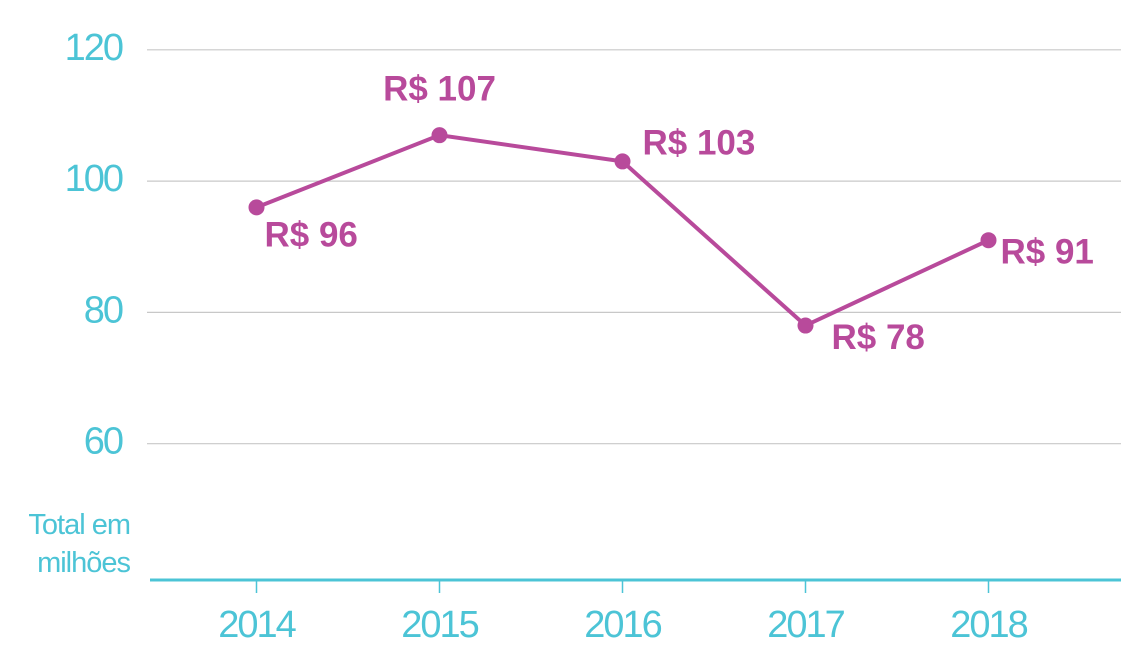 The image size is (1121, 651). Describe the element at coordinates (103, 310) in the screenshot. I see `y-tick-label: 80` at that location.